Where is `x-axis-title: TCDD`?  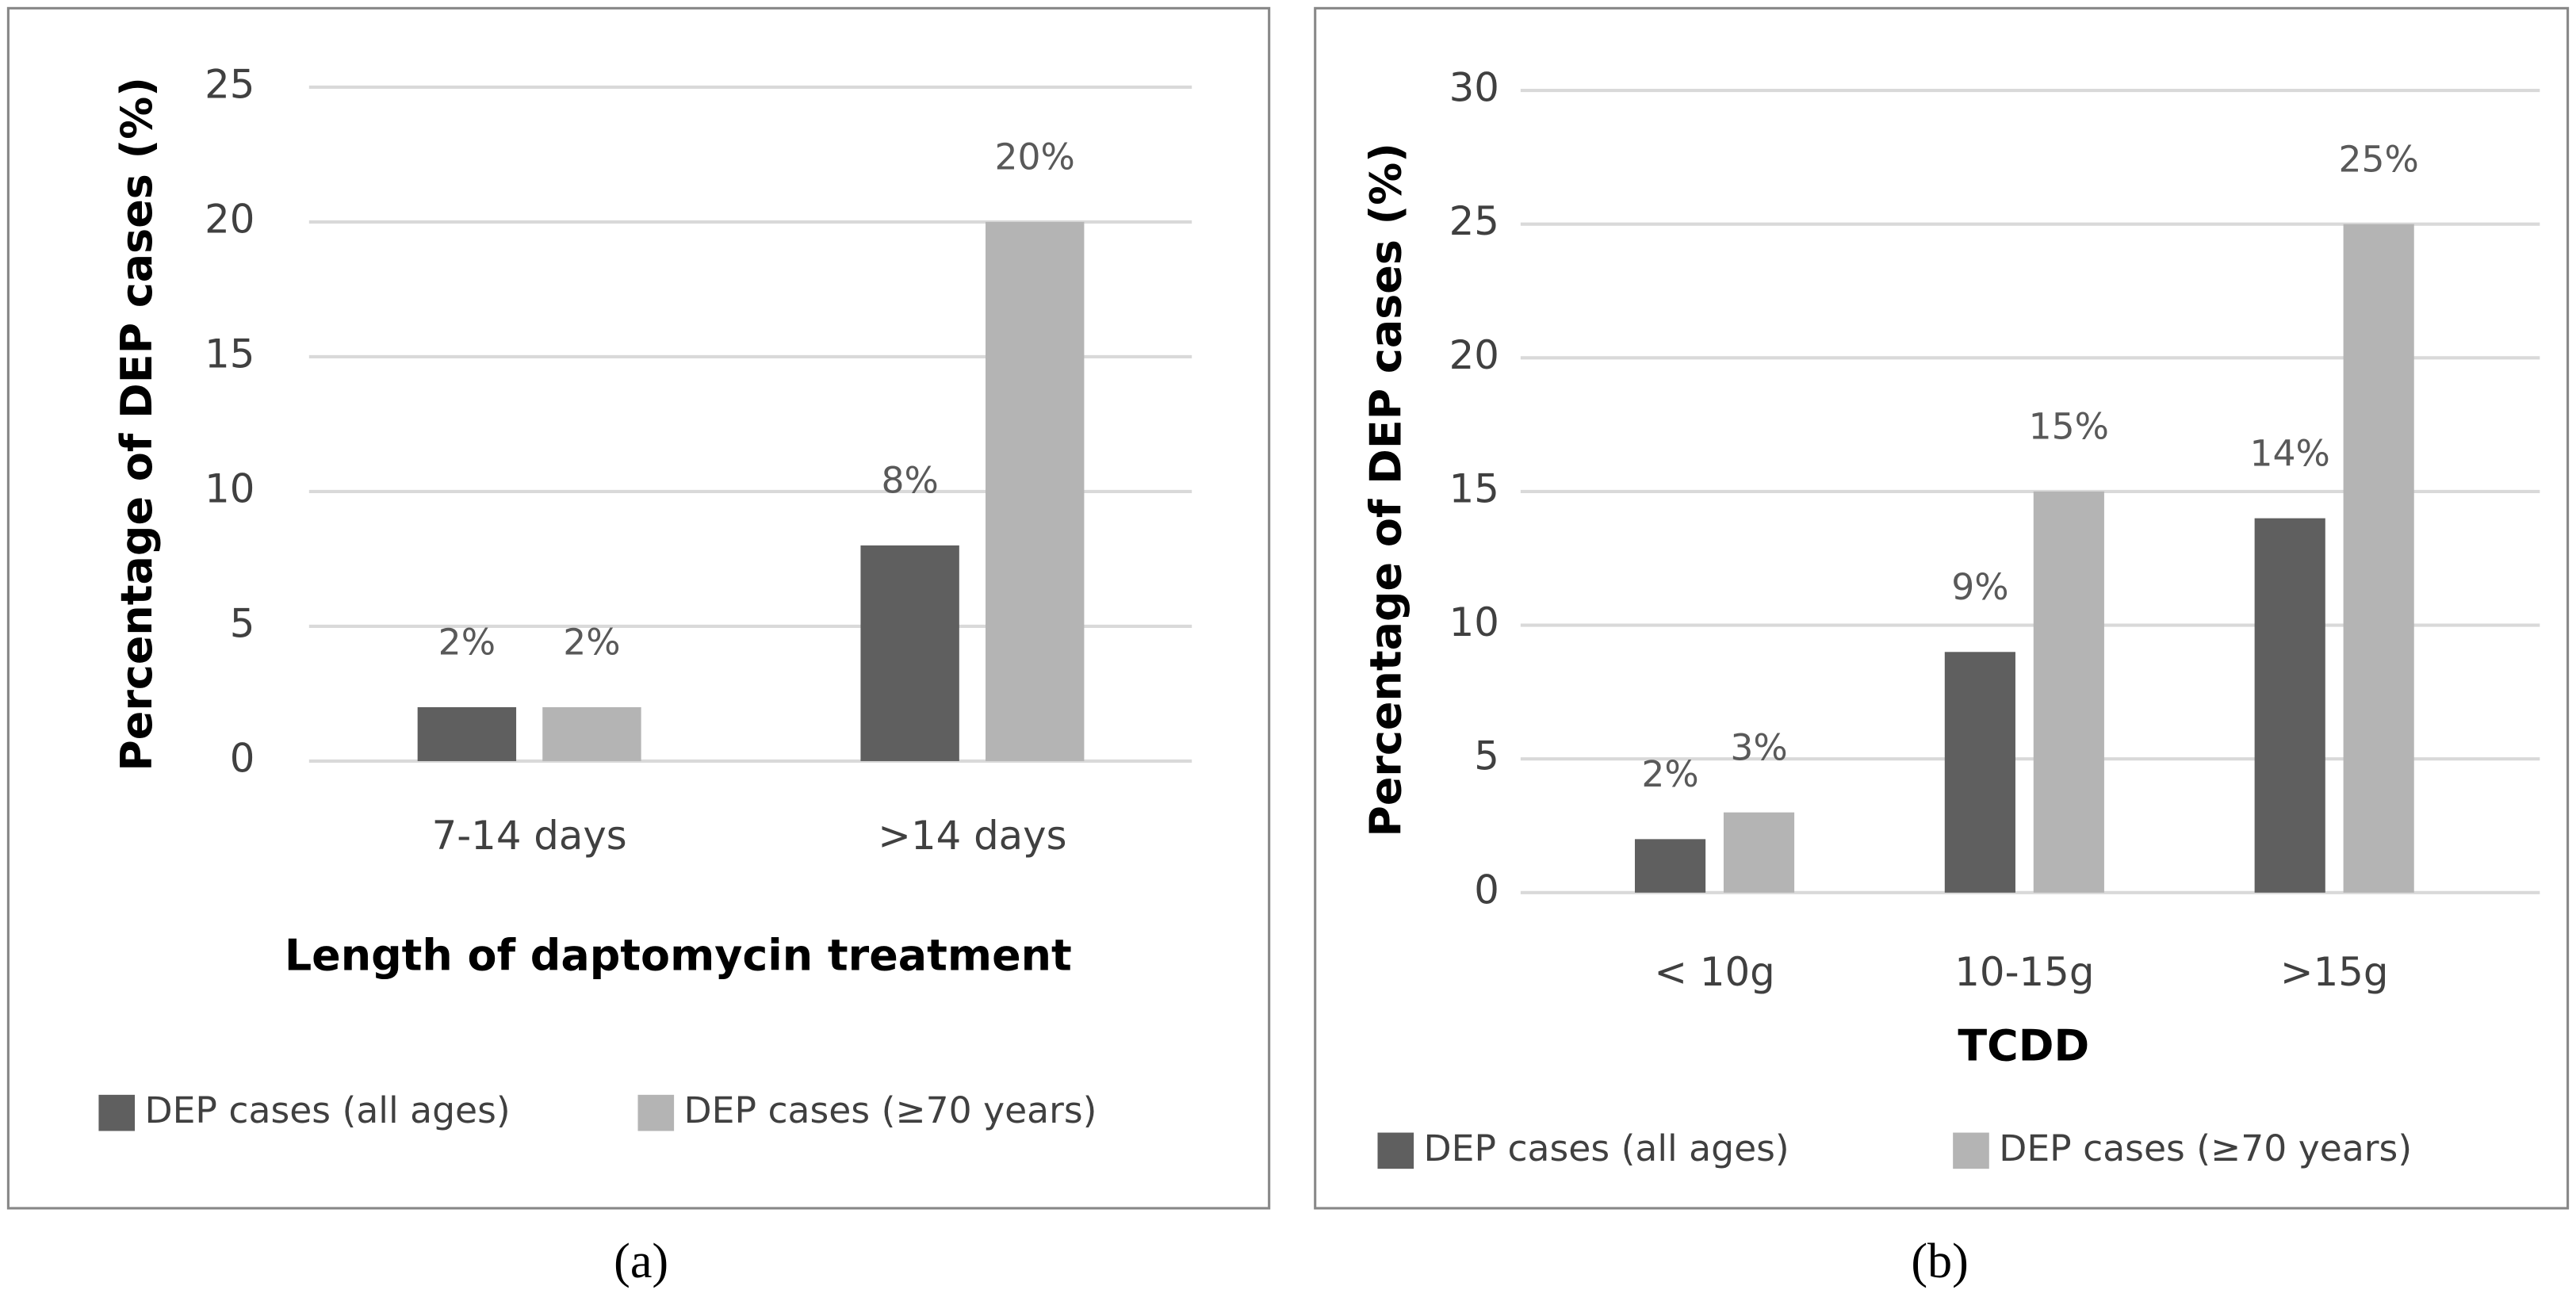 x-axis-title: TCDD is located at coordinates (2023, 1045).